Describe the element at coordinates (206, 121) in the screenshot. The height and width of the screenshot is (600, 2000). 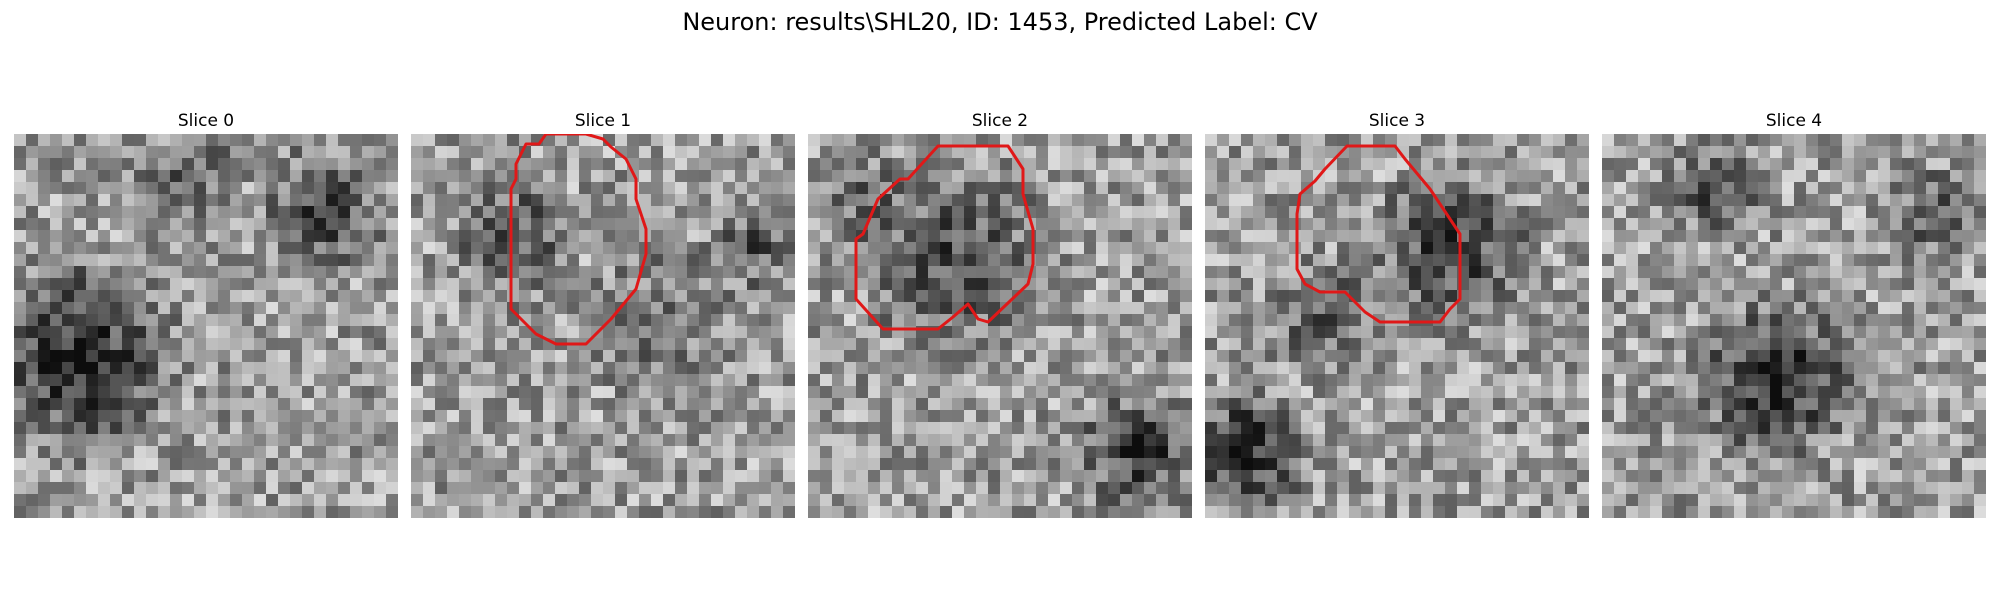
I see `slice-title: Slice 0` at that location.